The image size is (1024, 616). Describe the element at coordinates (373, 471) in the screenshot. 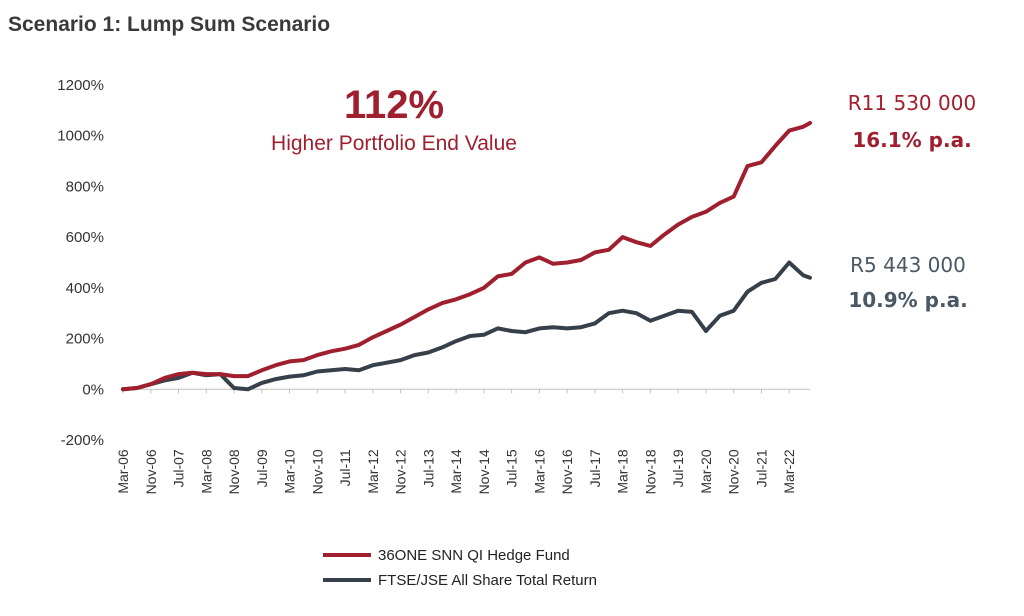

I see `x-tick-label: Mar-12` at that location.